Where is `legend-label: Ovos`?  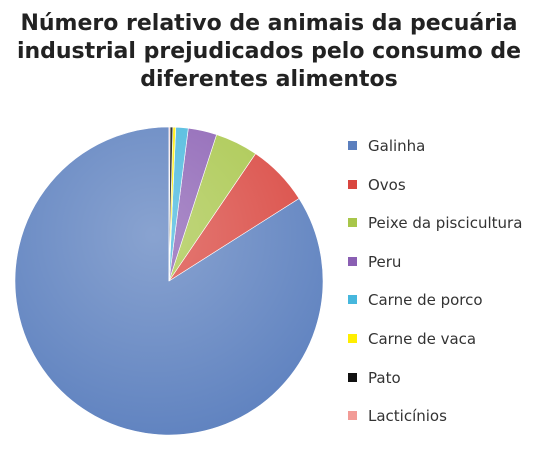 legend-label: Ovos is located at coordinates (387, 184).